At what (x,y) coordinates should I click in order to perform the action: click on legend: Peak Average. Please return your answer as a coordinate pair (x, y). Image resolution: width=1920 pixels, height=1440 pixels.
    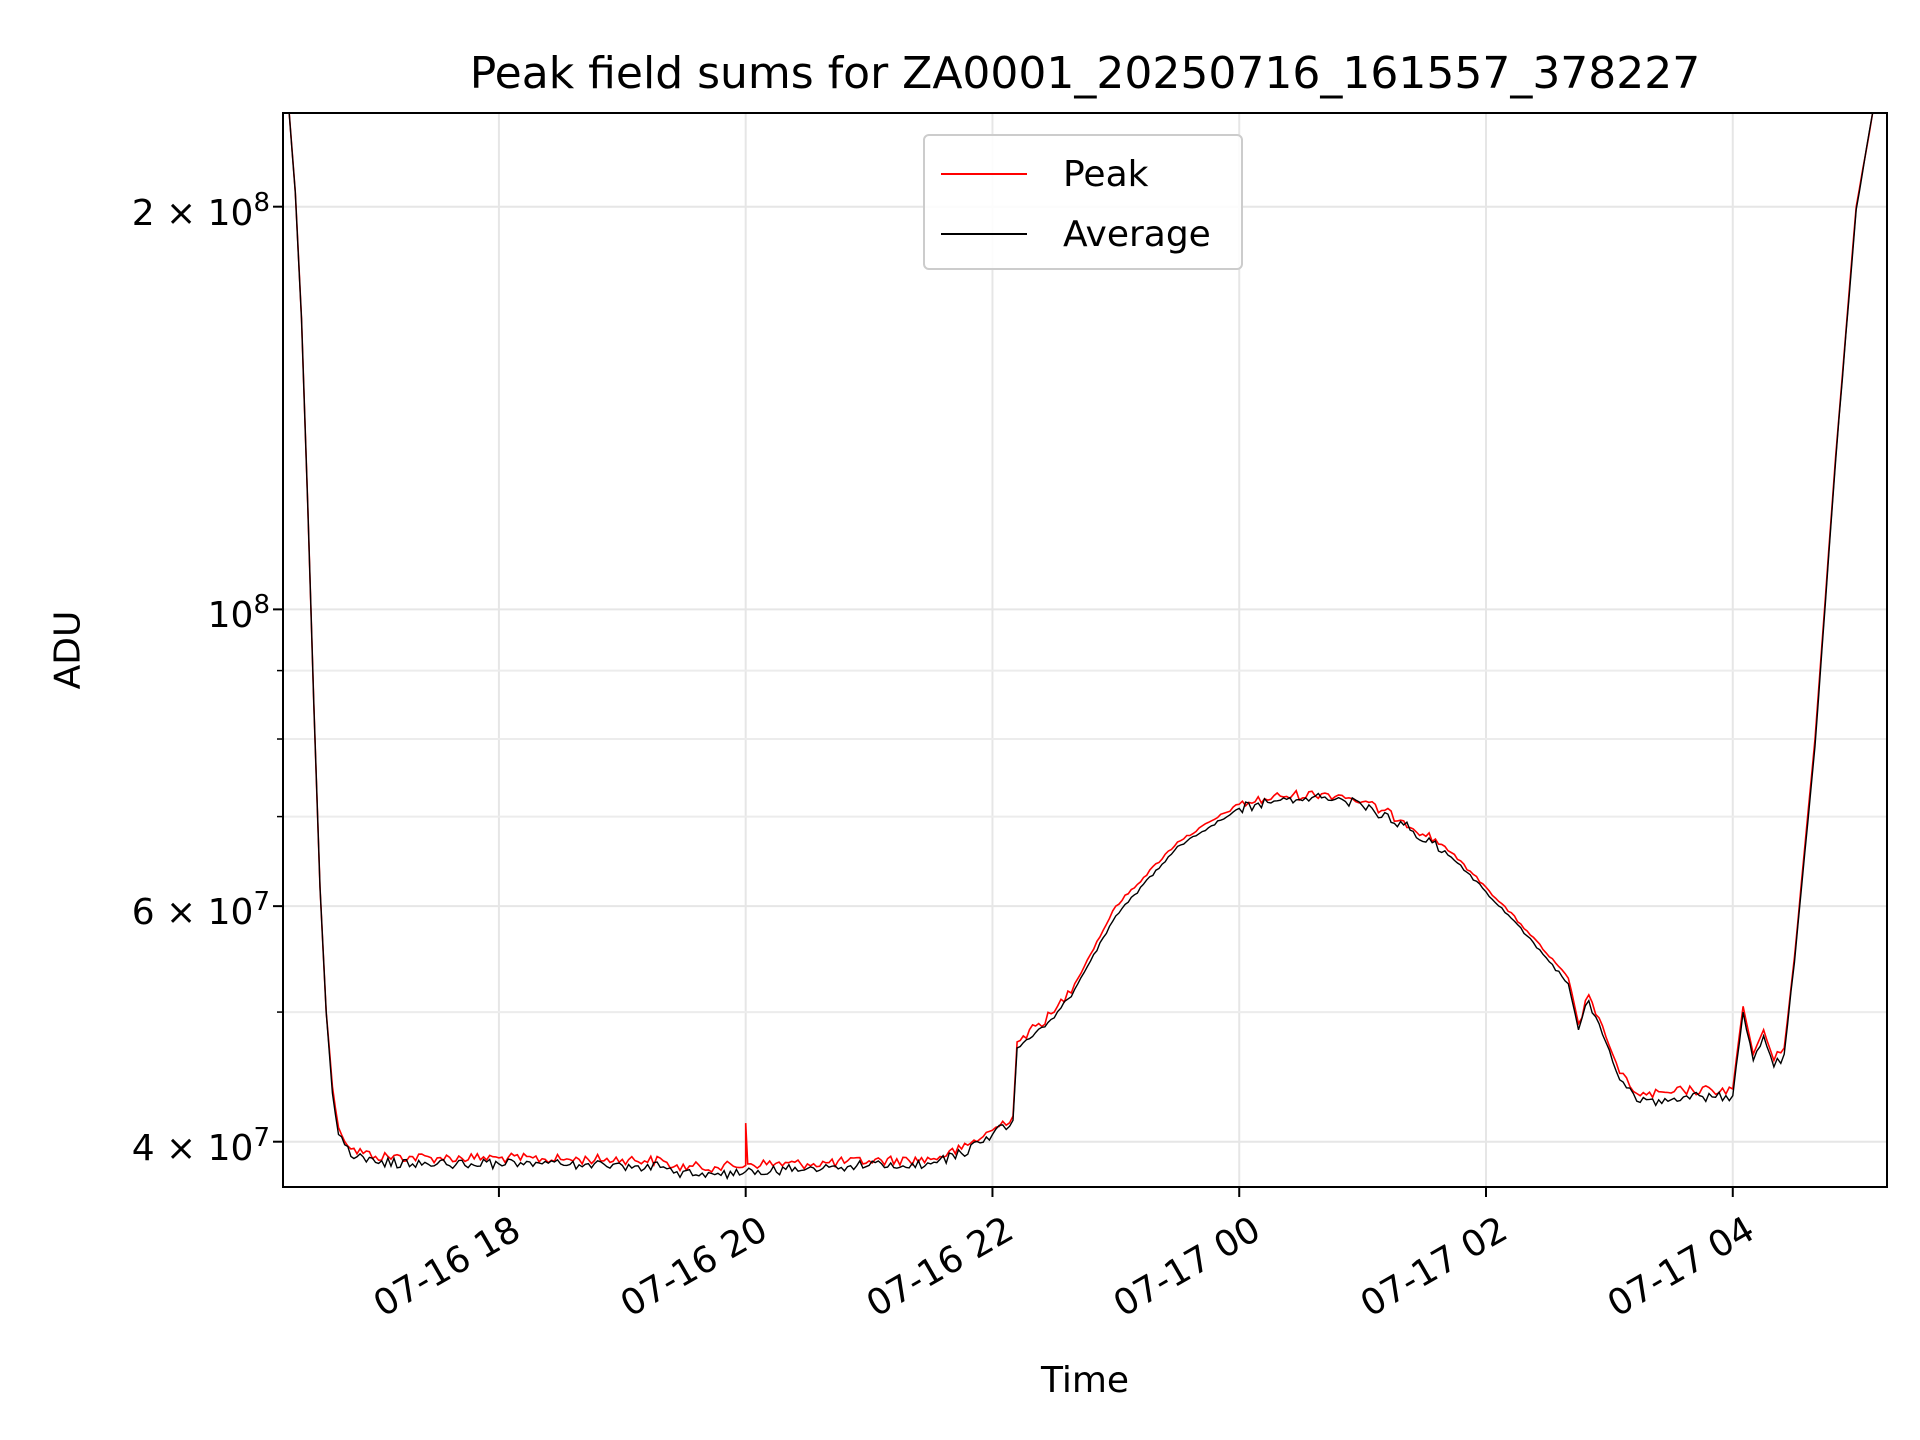
    Looking at the image, I should click on (1083, 202).